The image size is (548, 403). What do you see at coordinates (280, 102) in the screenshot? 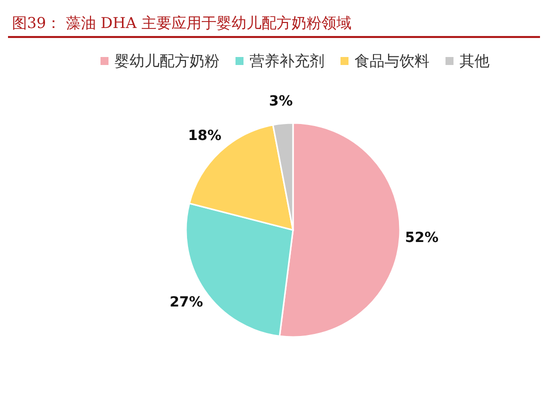
I see `data-label: 3%` at bounding box center [280, 102].